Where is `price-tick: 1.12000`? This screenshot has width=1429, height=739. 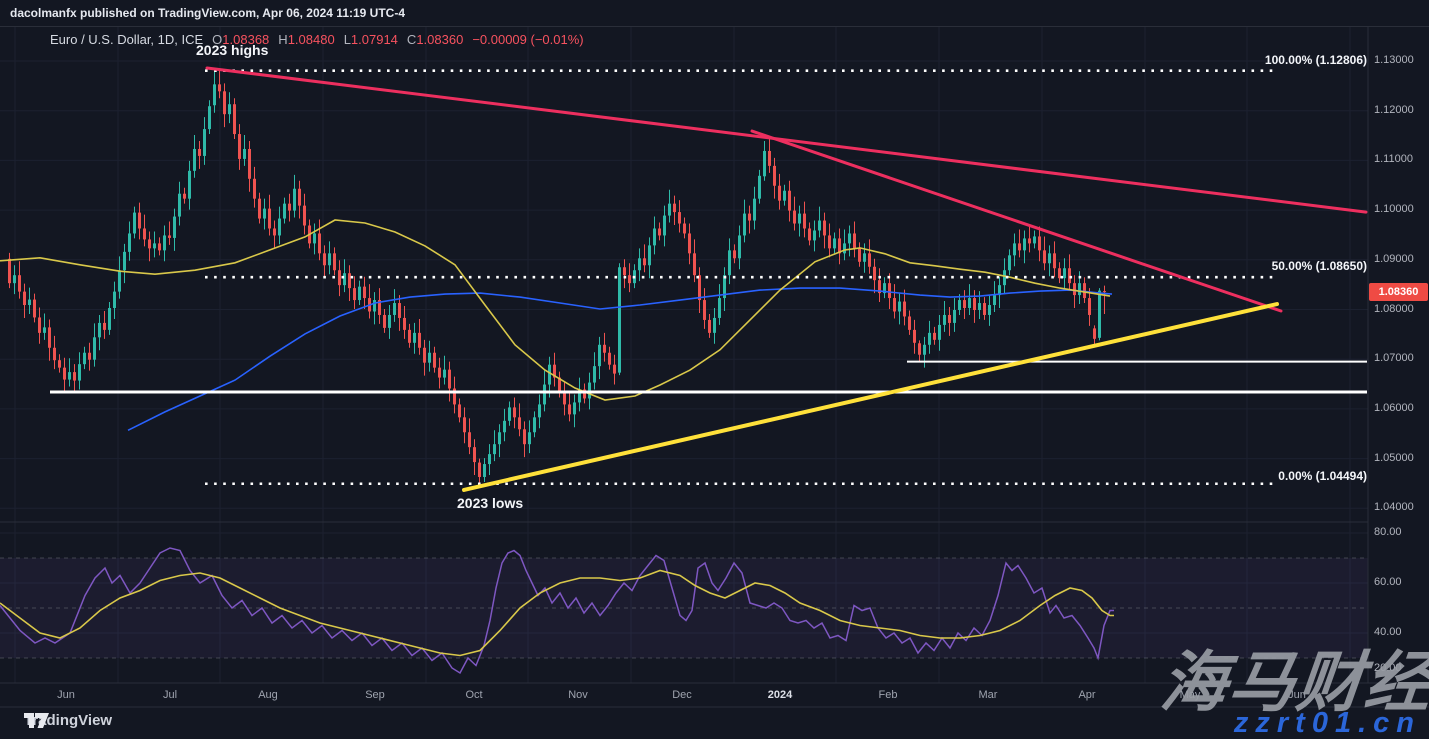
price-tick: 1.12000 is located at coordinates (1394, 109).